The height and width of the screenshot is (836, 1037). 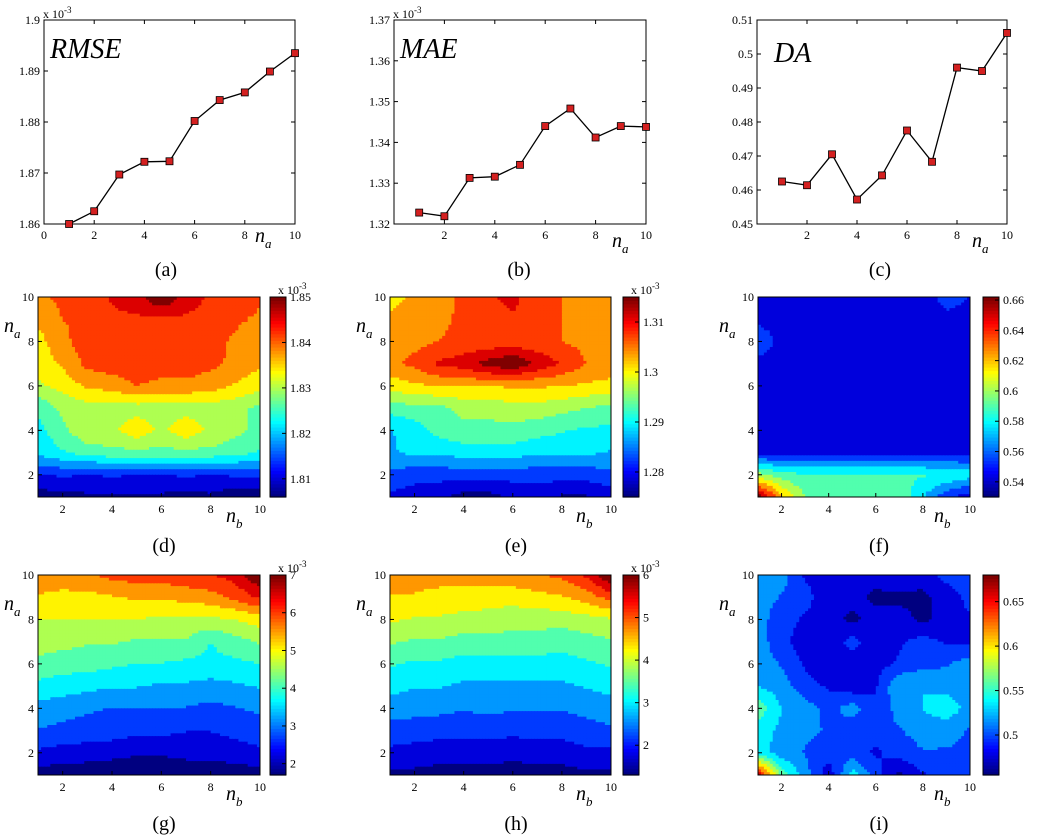 What do you see at coordinates (68, 10) in the screenshot?
I see `exponent-label-a-power: -3` at bounding box center [68, 10].